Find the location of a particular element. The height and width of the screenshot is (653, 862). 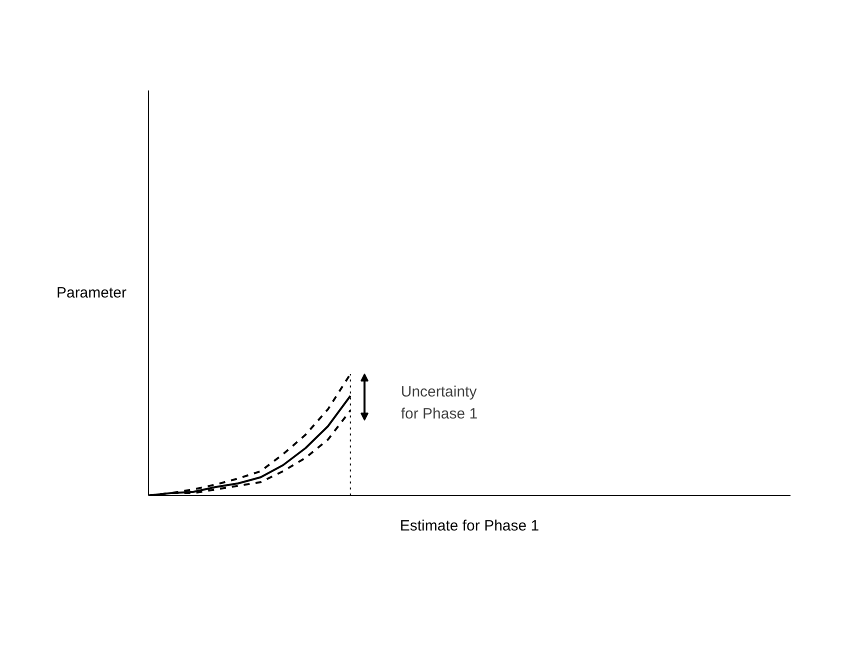

text: Uncertainty for Phase 1 is located at coordinates (439, 403).